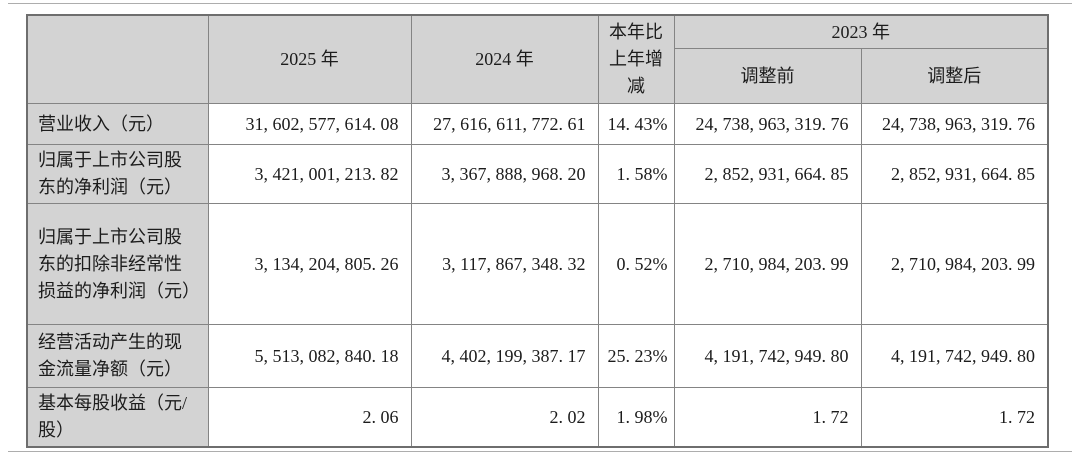 The width and height of the screenshot is (1080, 458). Describe the element at coordinates (540, 451) in the screenshot. I see `page-bottom-rule` at that location.